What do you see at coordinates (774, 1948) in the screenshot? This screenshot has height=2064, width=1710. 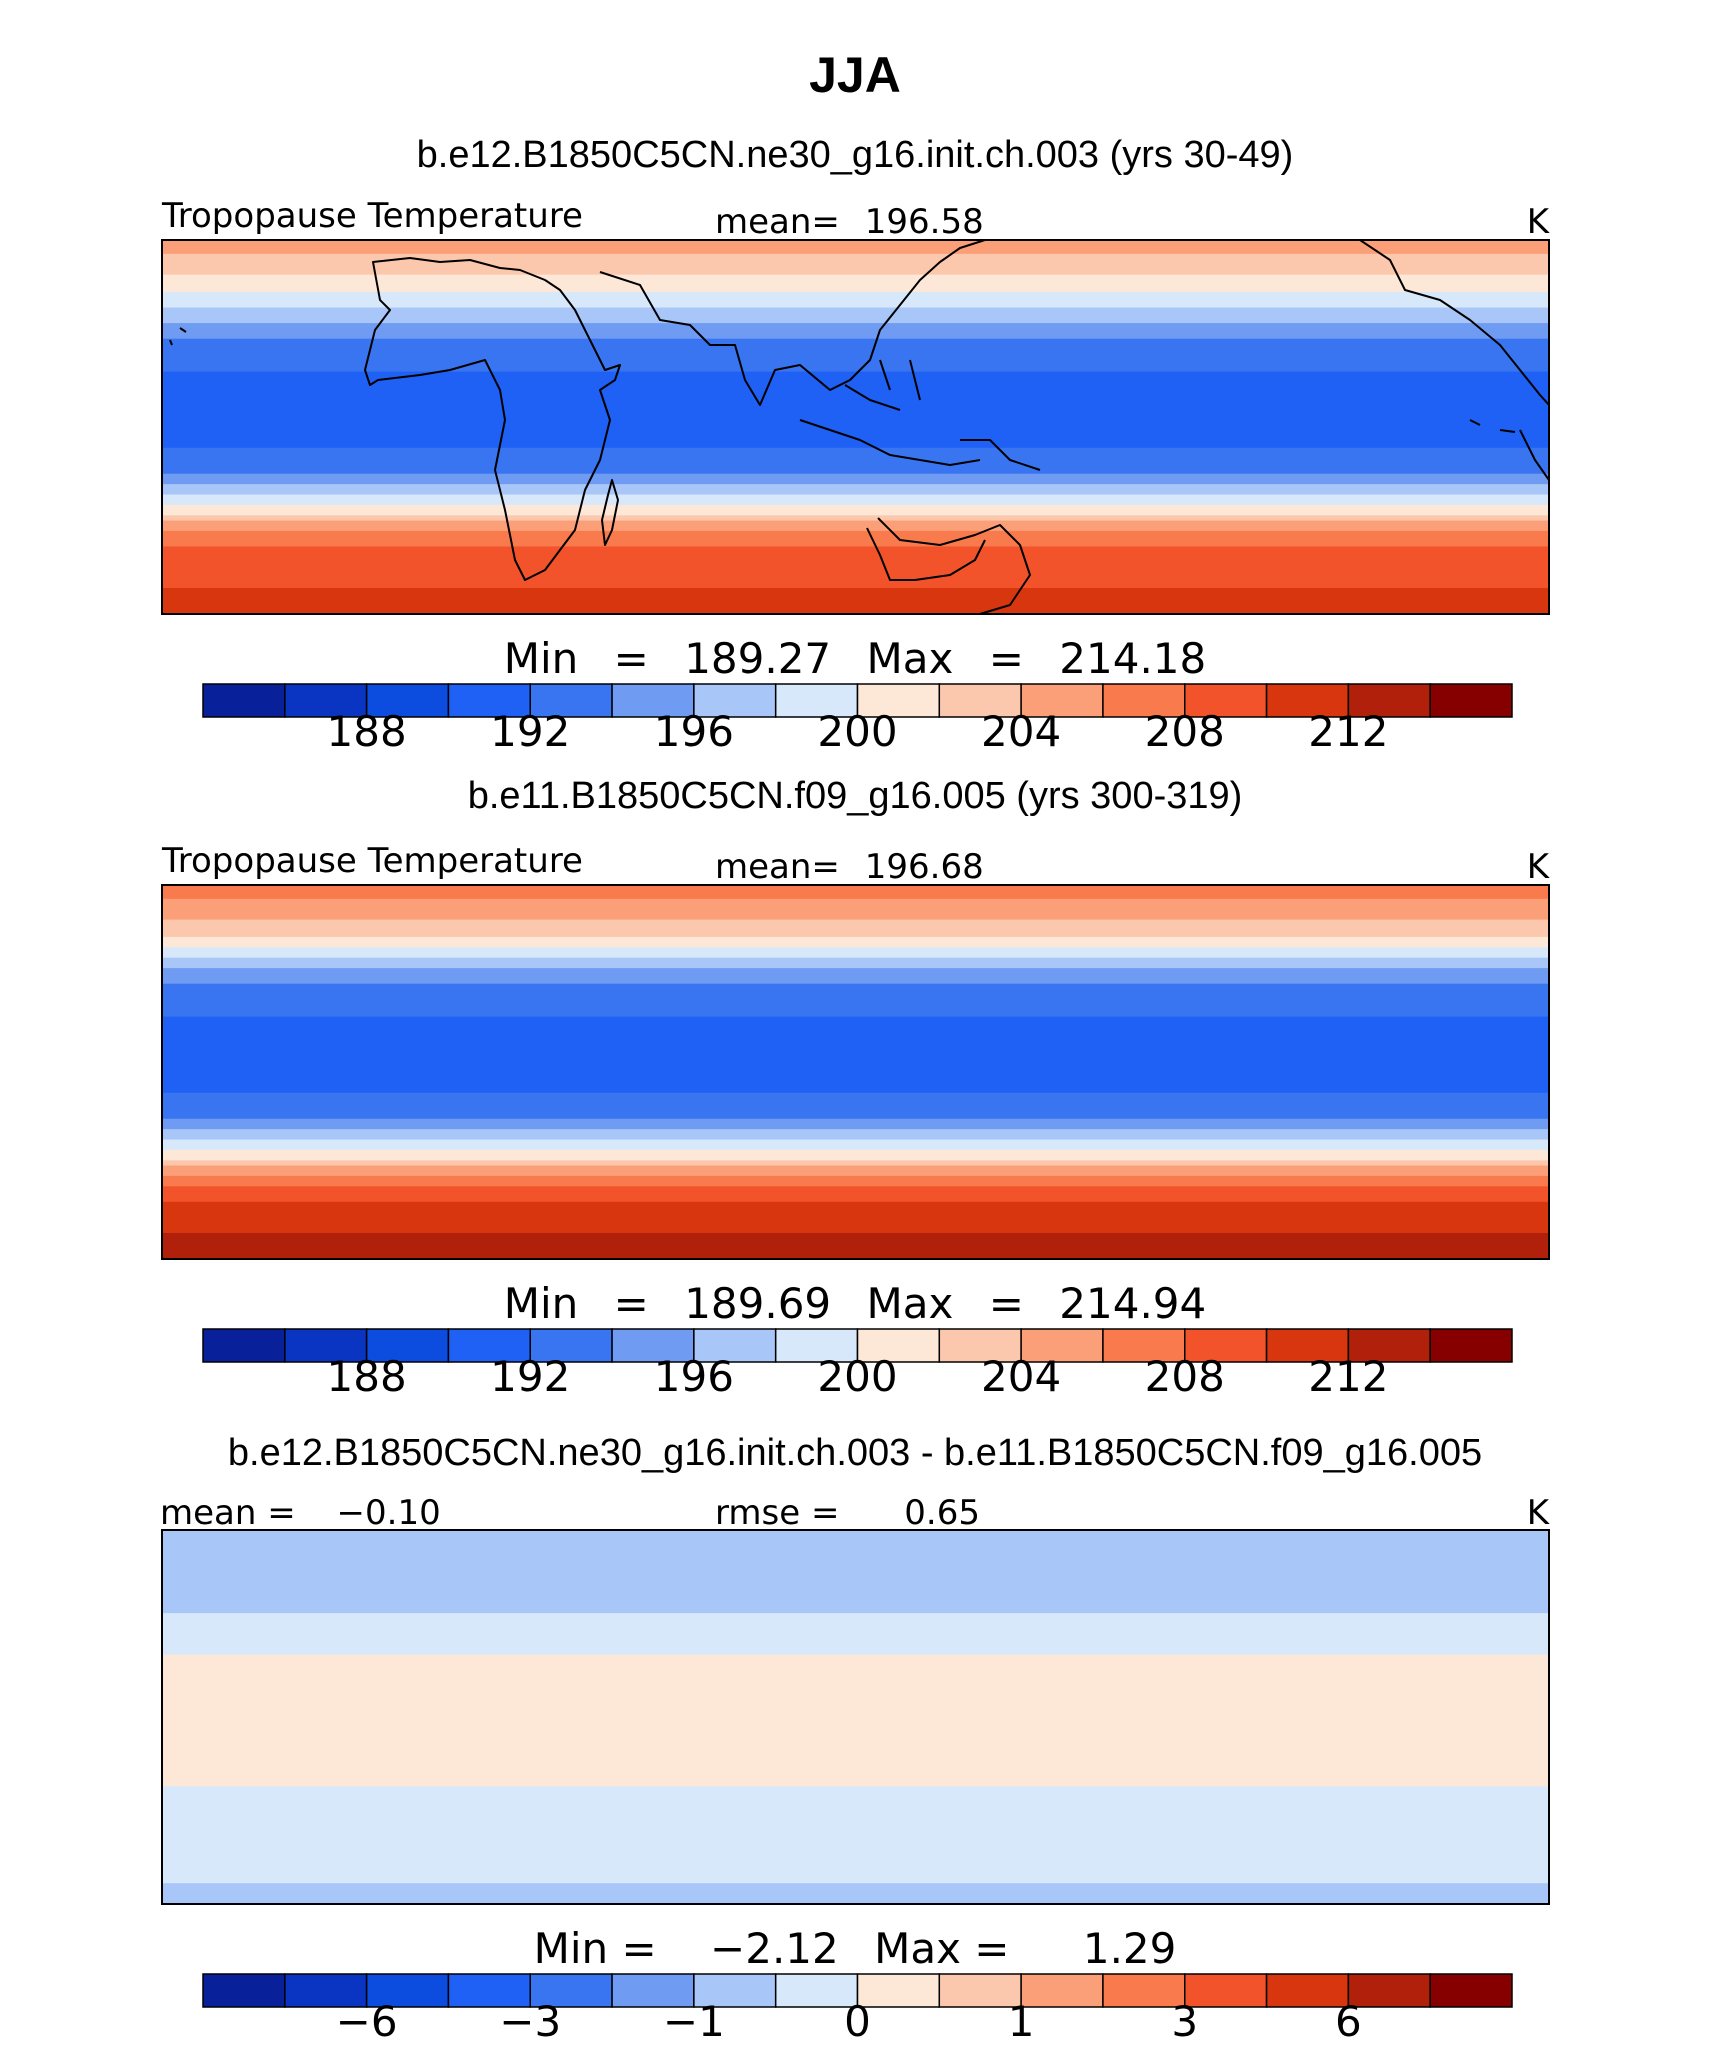 I see `panel-3-min-value: −2.12` at bounding box center [774, 1948].